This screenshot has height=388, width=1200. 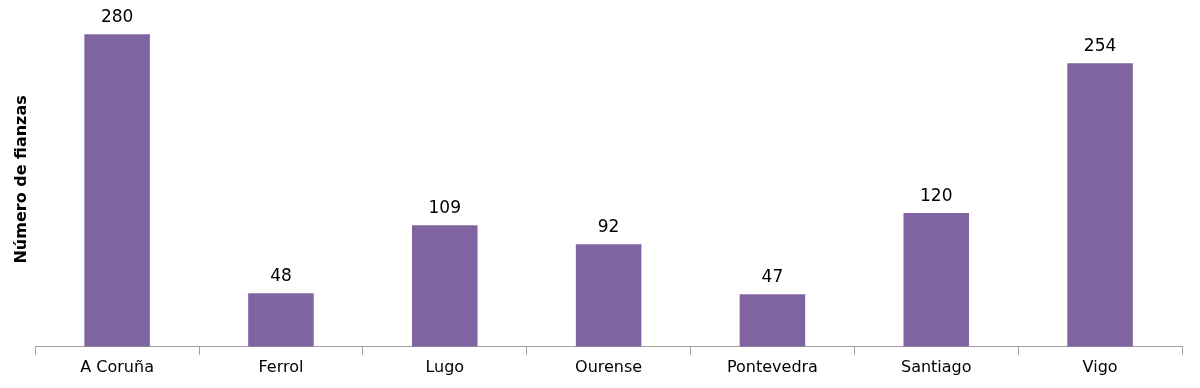 I want to click on x-tick-label: Ourense, so click(x=609, y=366).